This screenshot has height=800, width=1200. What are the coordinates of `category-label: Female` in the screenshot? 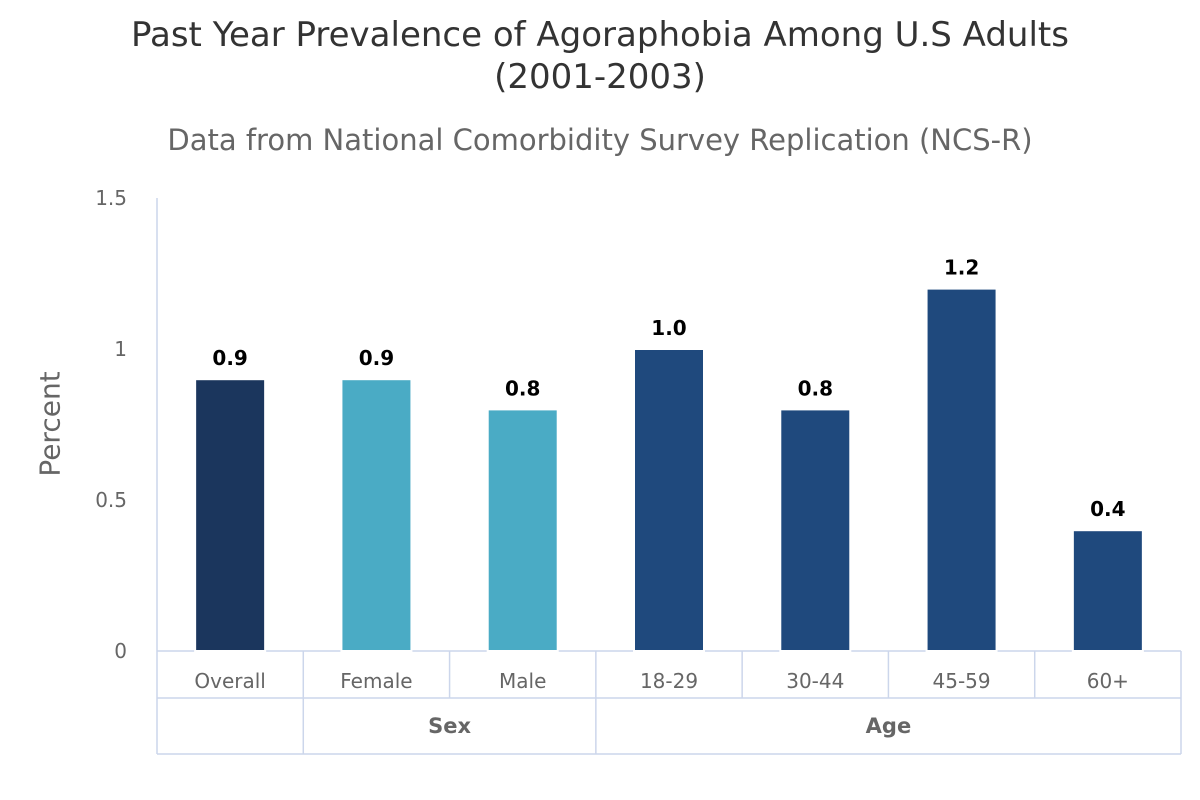 It's located at (376, 681).